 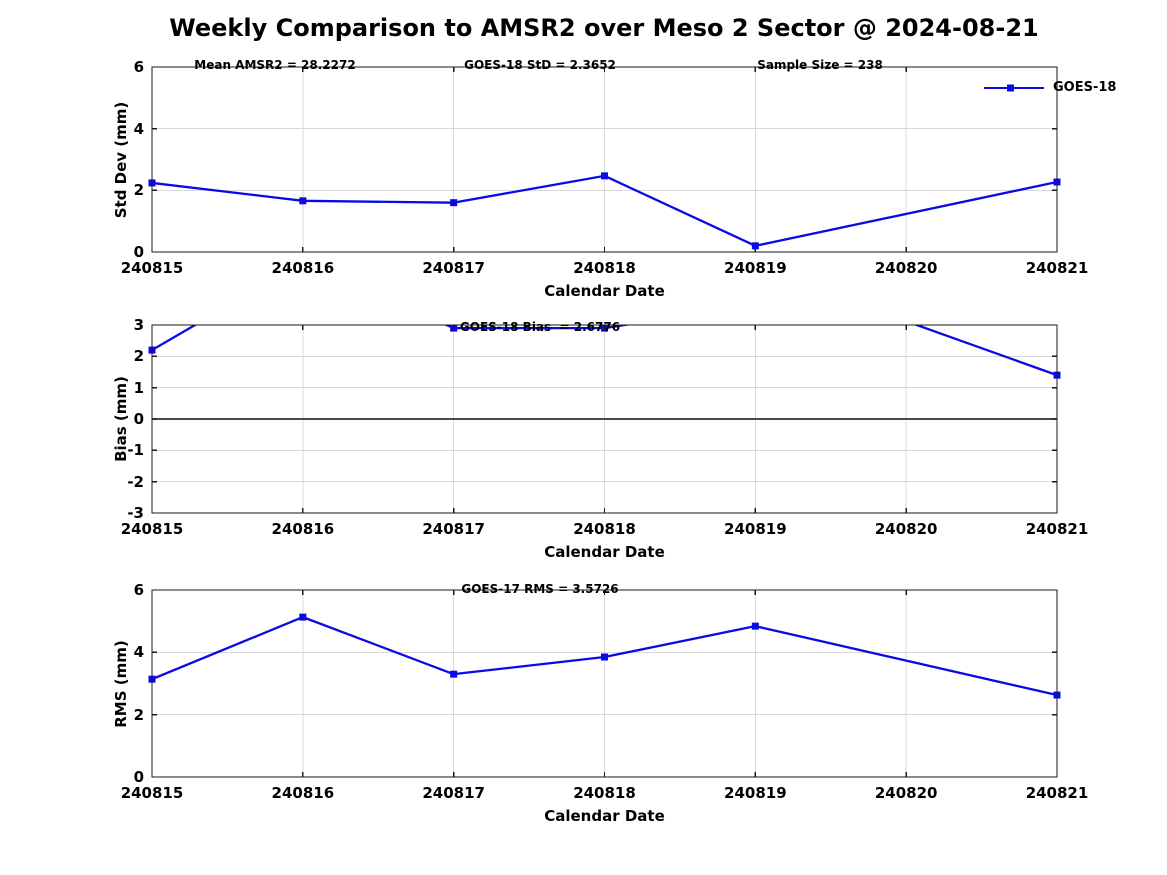 What do you see at coordinates (138, 325) in the screenshot?
I see `y-tick-label: 3` at bounding box center [138, 325].